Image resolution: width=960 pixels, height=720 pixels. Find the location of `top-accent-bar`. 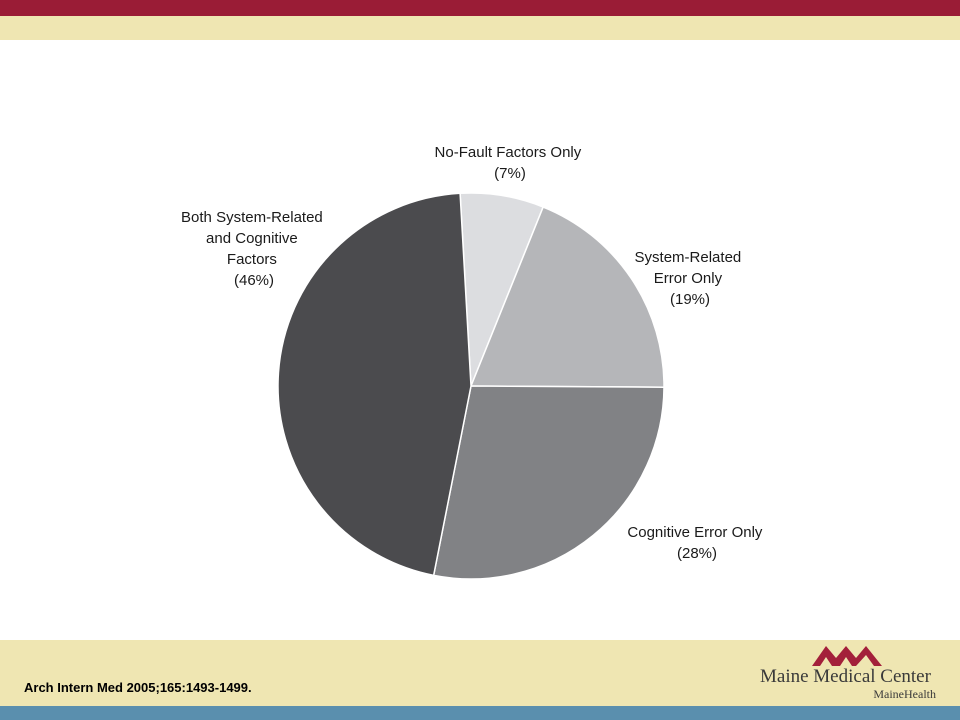

top-accent-bar is located at coordinates (480, 8).